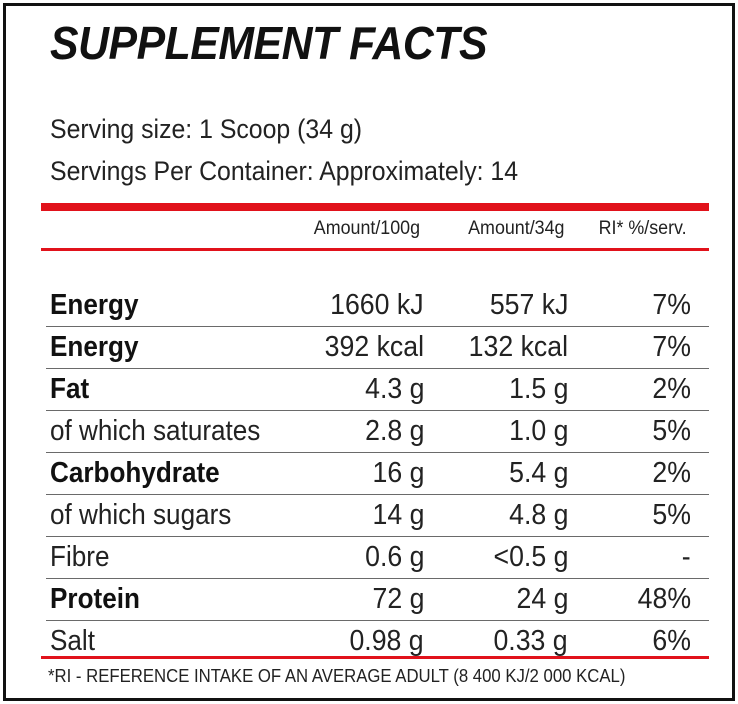  What do you see at coordinates (366, 228) in the screenshot?
I see `column-header-per-100g: Amount/100g` at bounding box center [366, 228].